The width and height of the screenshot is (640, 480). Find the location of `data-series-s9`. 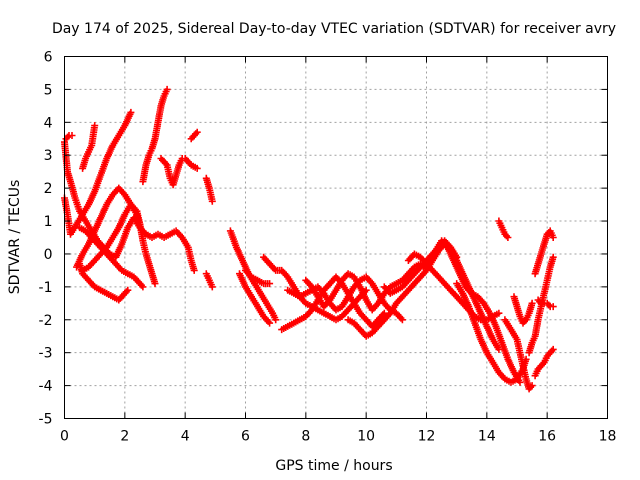

data-series-s9 is located at coordinates (155, 135).